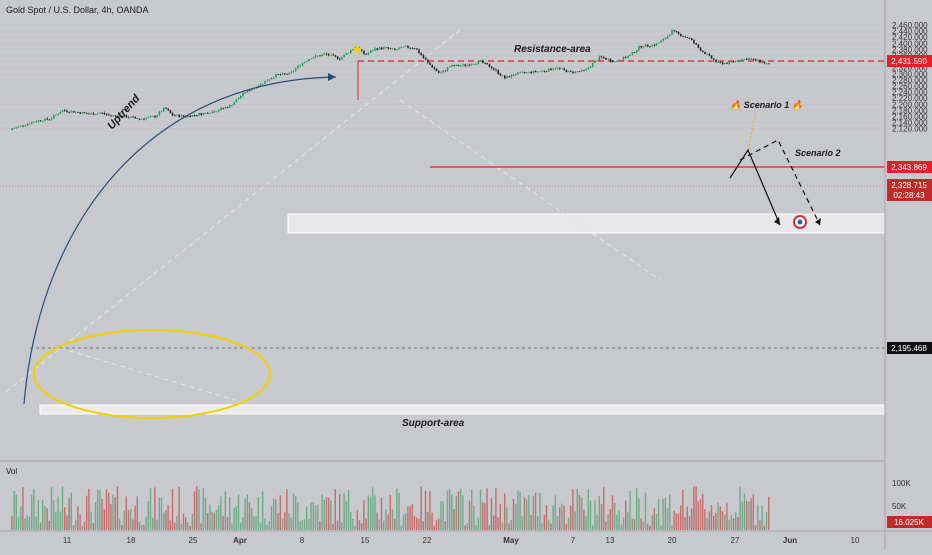 This screenshot has height=555, width=932. Describe the element at coordinates (855, 540) in the screenshot. I see `x-tick-label: 10` at that location.